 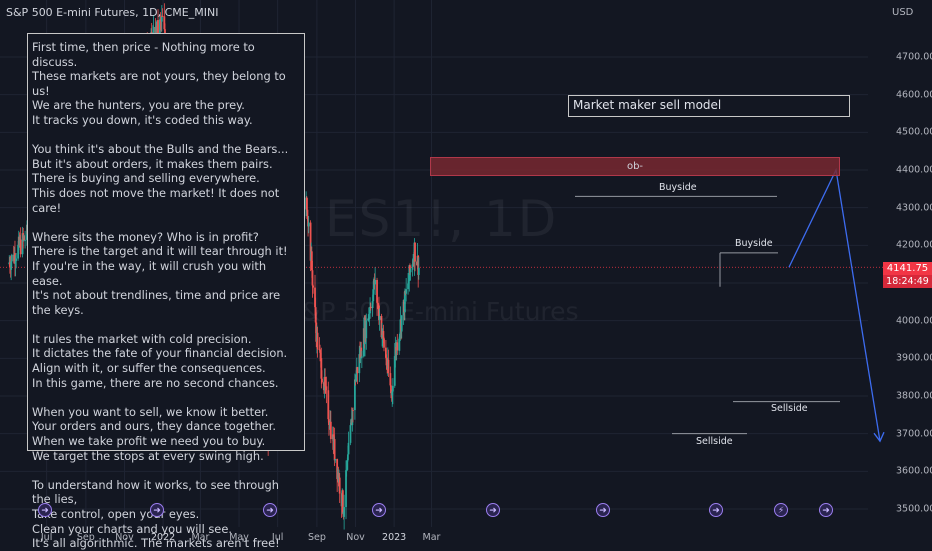 What do you see at coordinates (914, 170) in the screenshot?
I see `price-tick-label: 4400.00` at bounding box center [914, 170].